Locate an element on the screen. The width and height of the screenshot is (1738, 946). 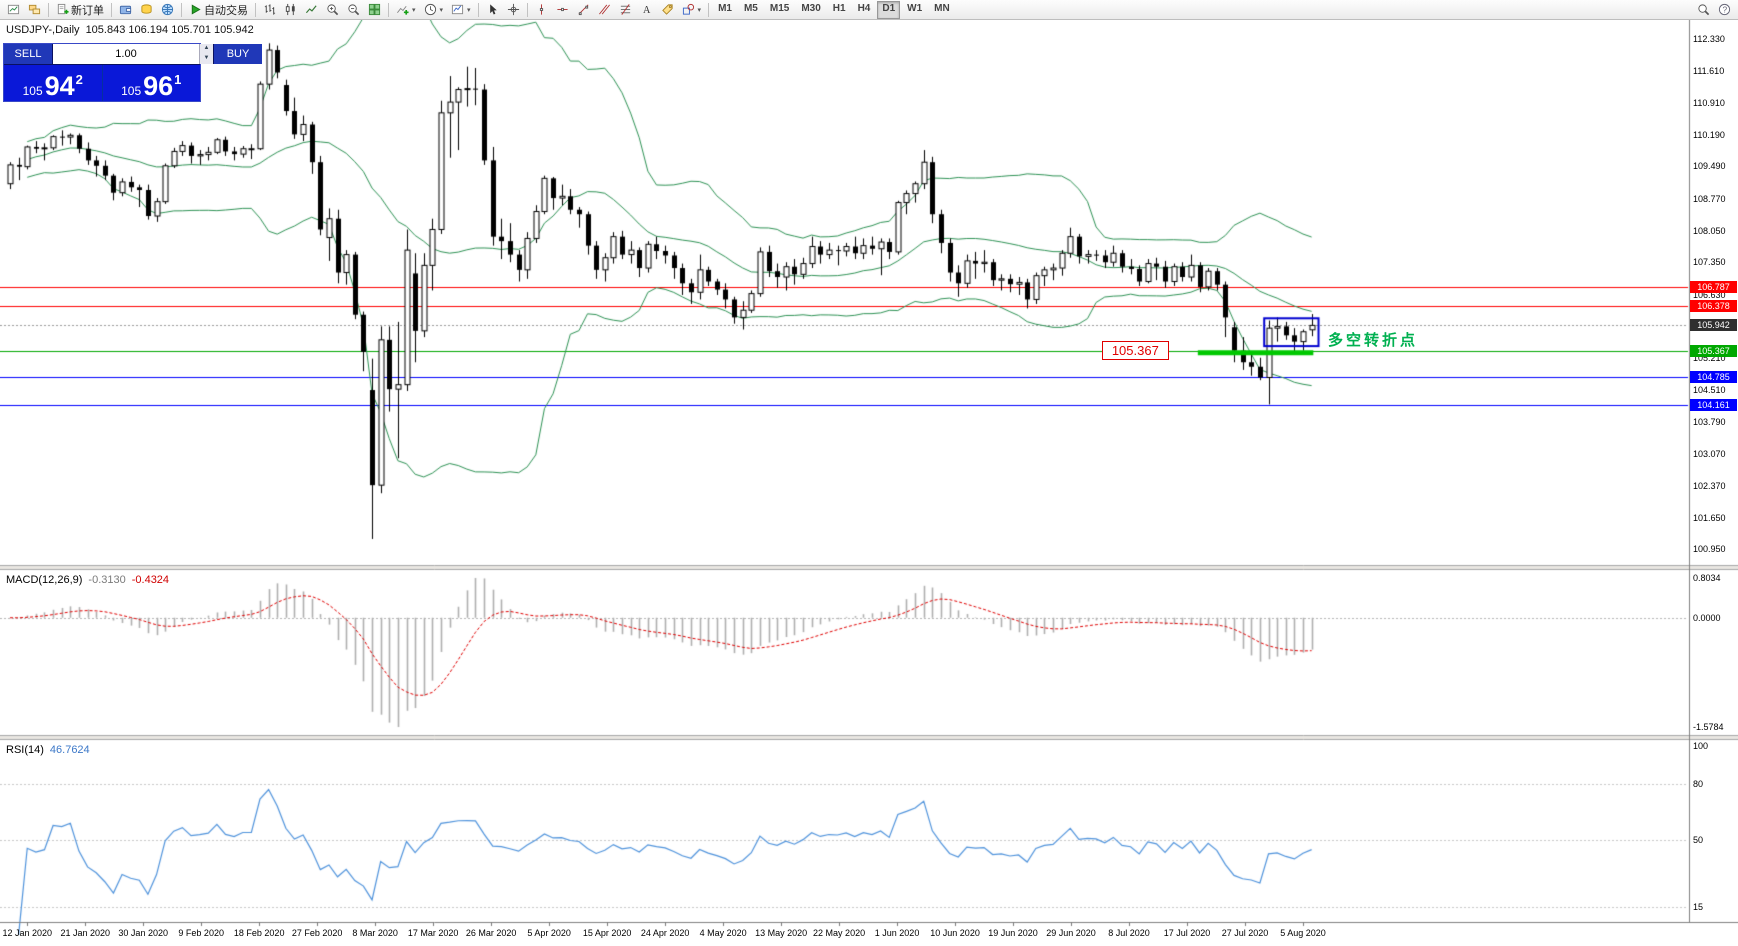
shapes-icon is located at coordinates (688, 9).